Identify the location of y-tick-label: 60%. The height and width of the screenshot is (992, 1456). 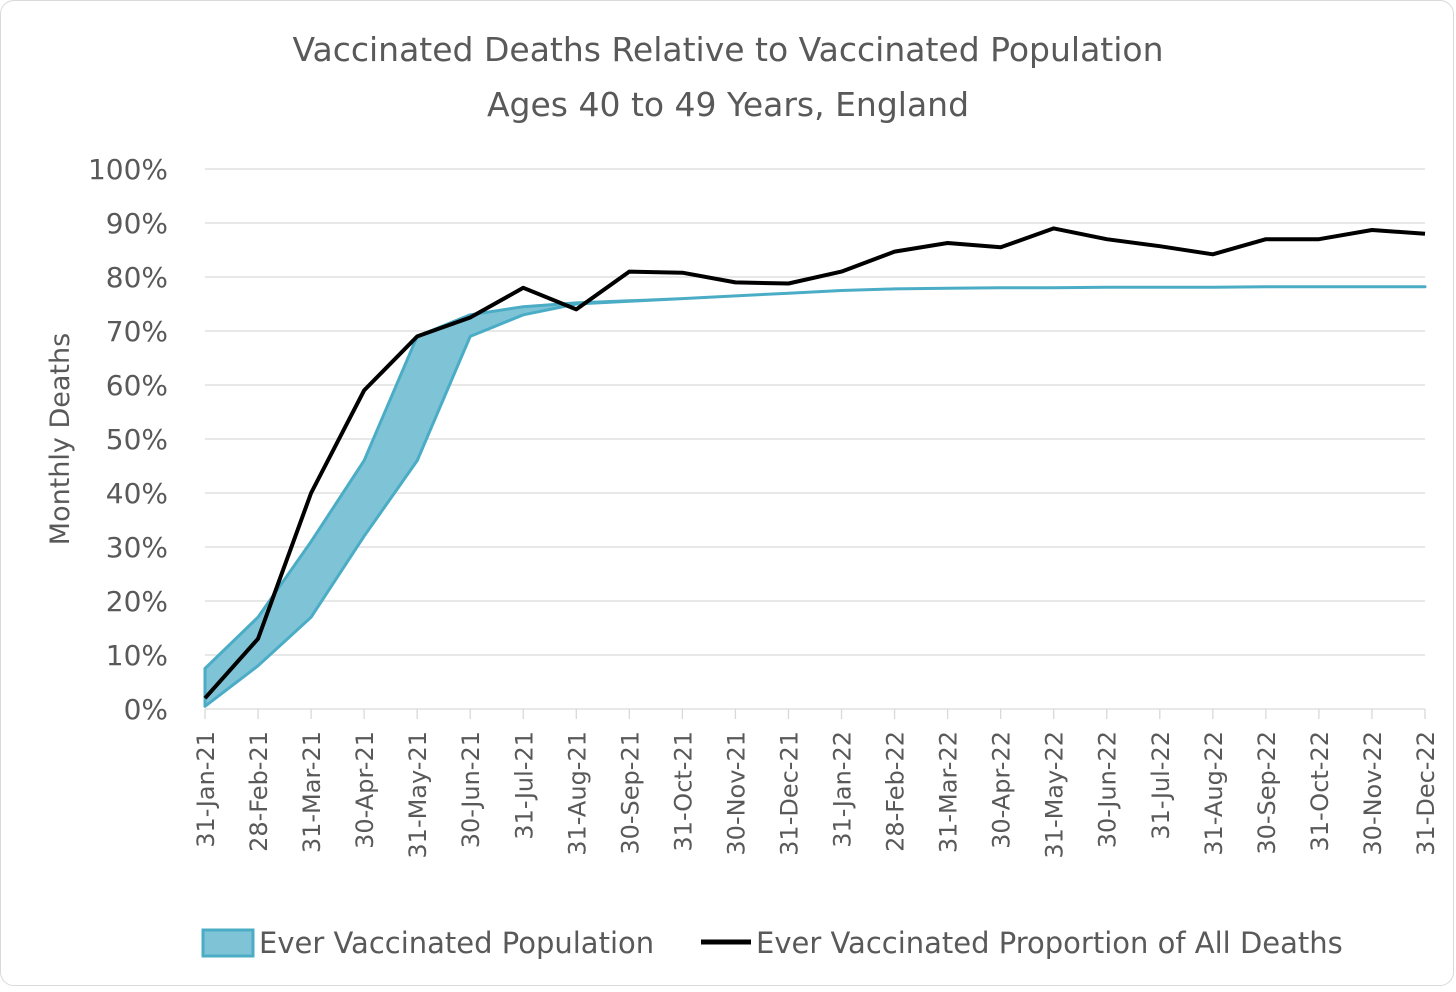
(137, 385).